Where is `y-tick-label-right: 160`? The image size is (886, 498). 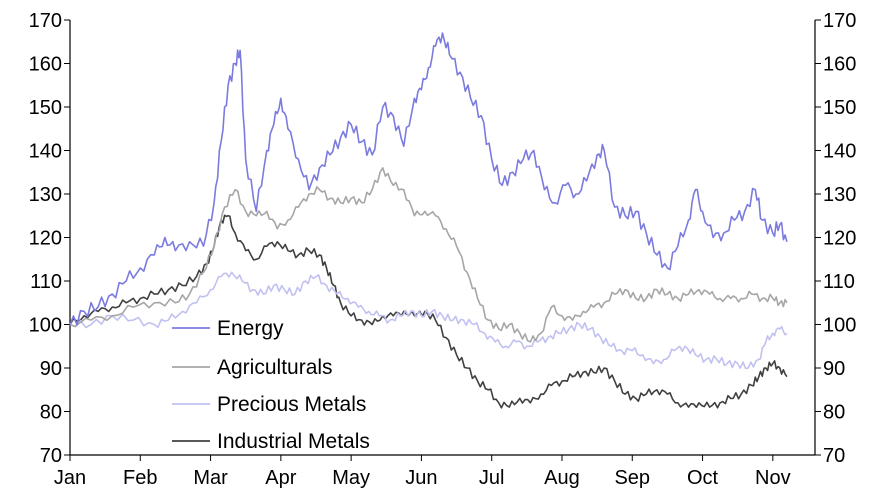 y-tick-label-right: 160 is located at coordinates (839, 65).